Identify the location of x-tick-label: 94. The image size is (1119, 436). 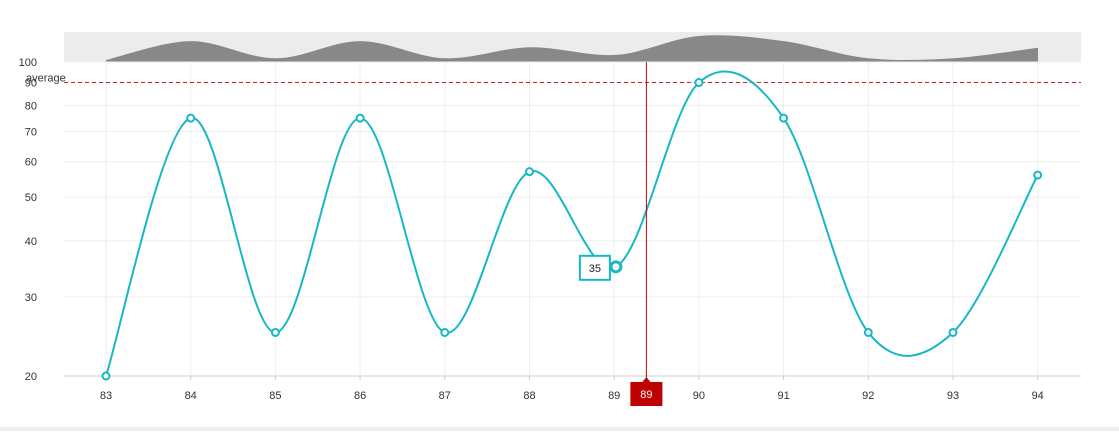
(1038, 396).